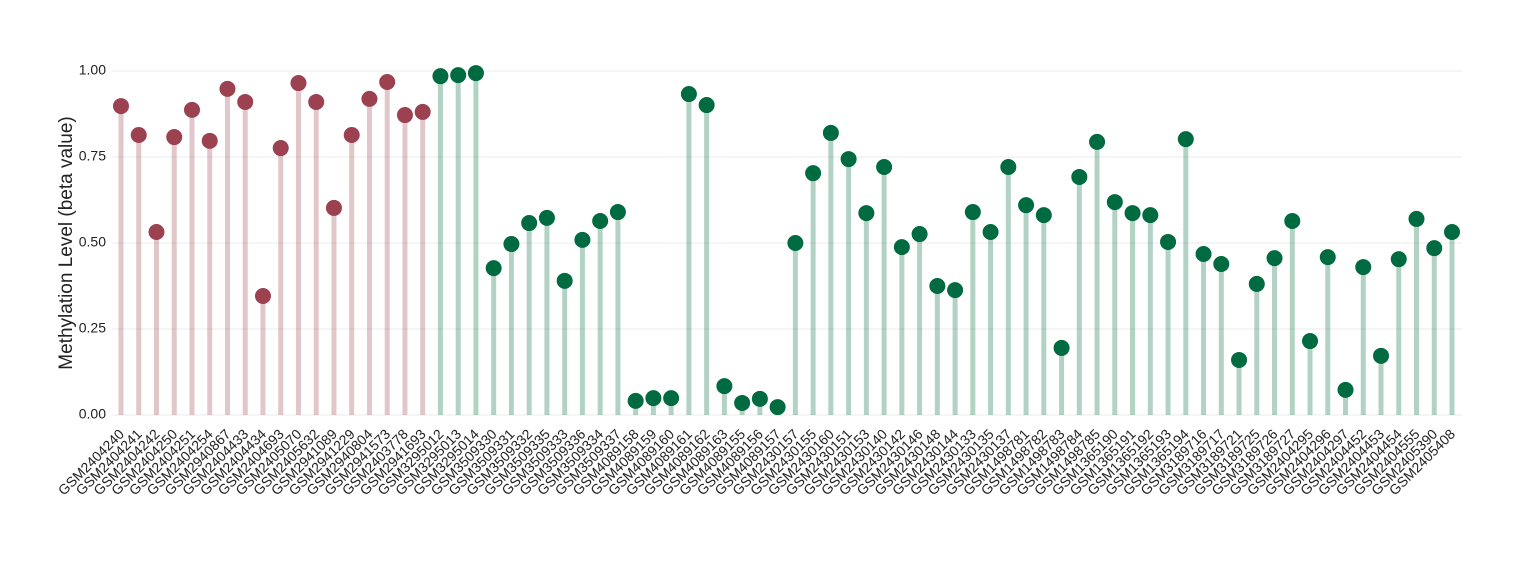 This screenshot has width=1520, height=580. I want to click on y-tick-label: 0.00, so click(92, 414).